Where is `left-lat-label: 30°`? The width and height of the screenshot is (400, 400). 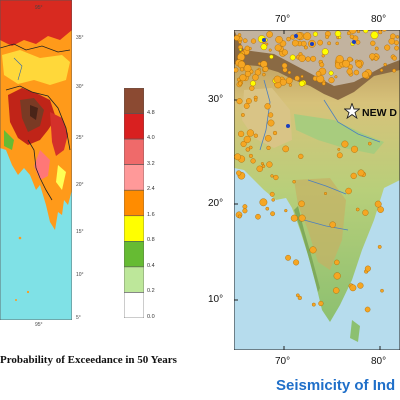 left-lat-label: 30° is located at coordinates (80, 87).